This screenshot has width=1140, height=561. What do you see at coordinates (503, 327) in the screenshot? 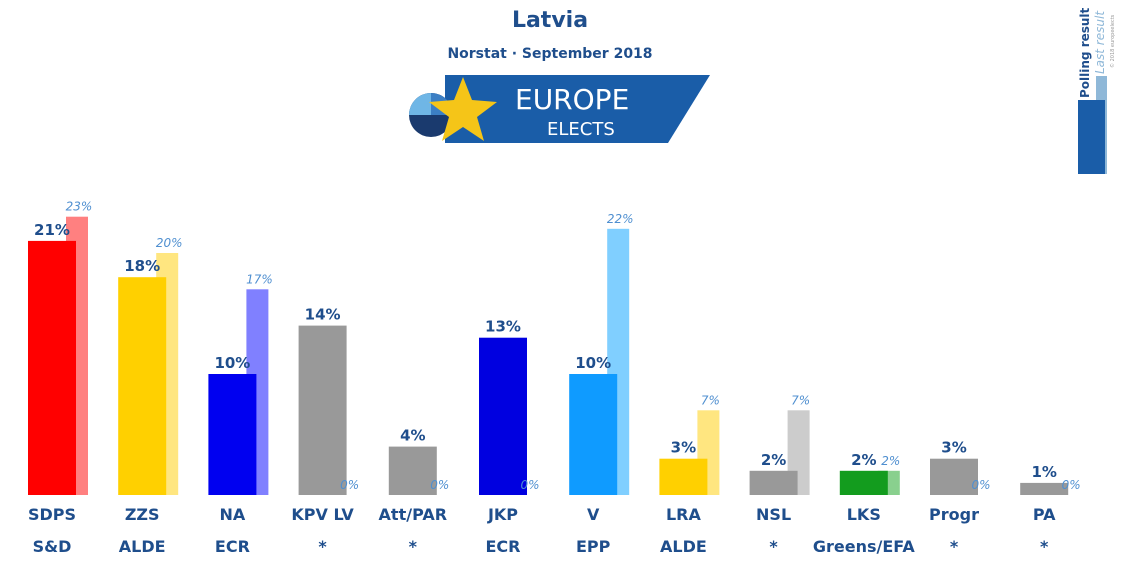
I see `data-label-polling: 13%` at bounding box center [503, 327].